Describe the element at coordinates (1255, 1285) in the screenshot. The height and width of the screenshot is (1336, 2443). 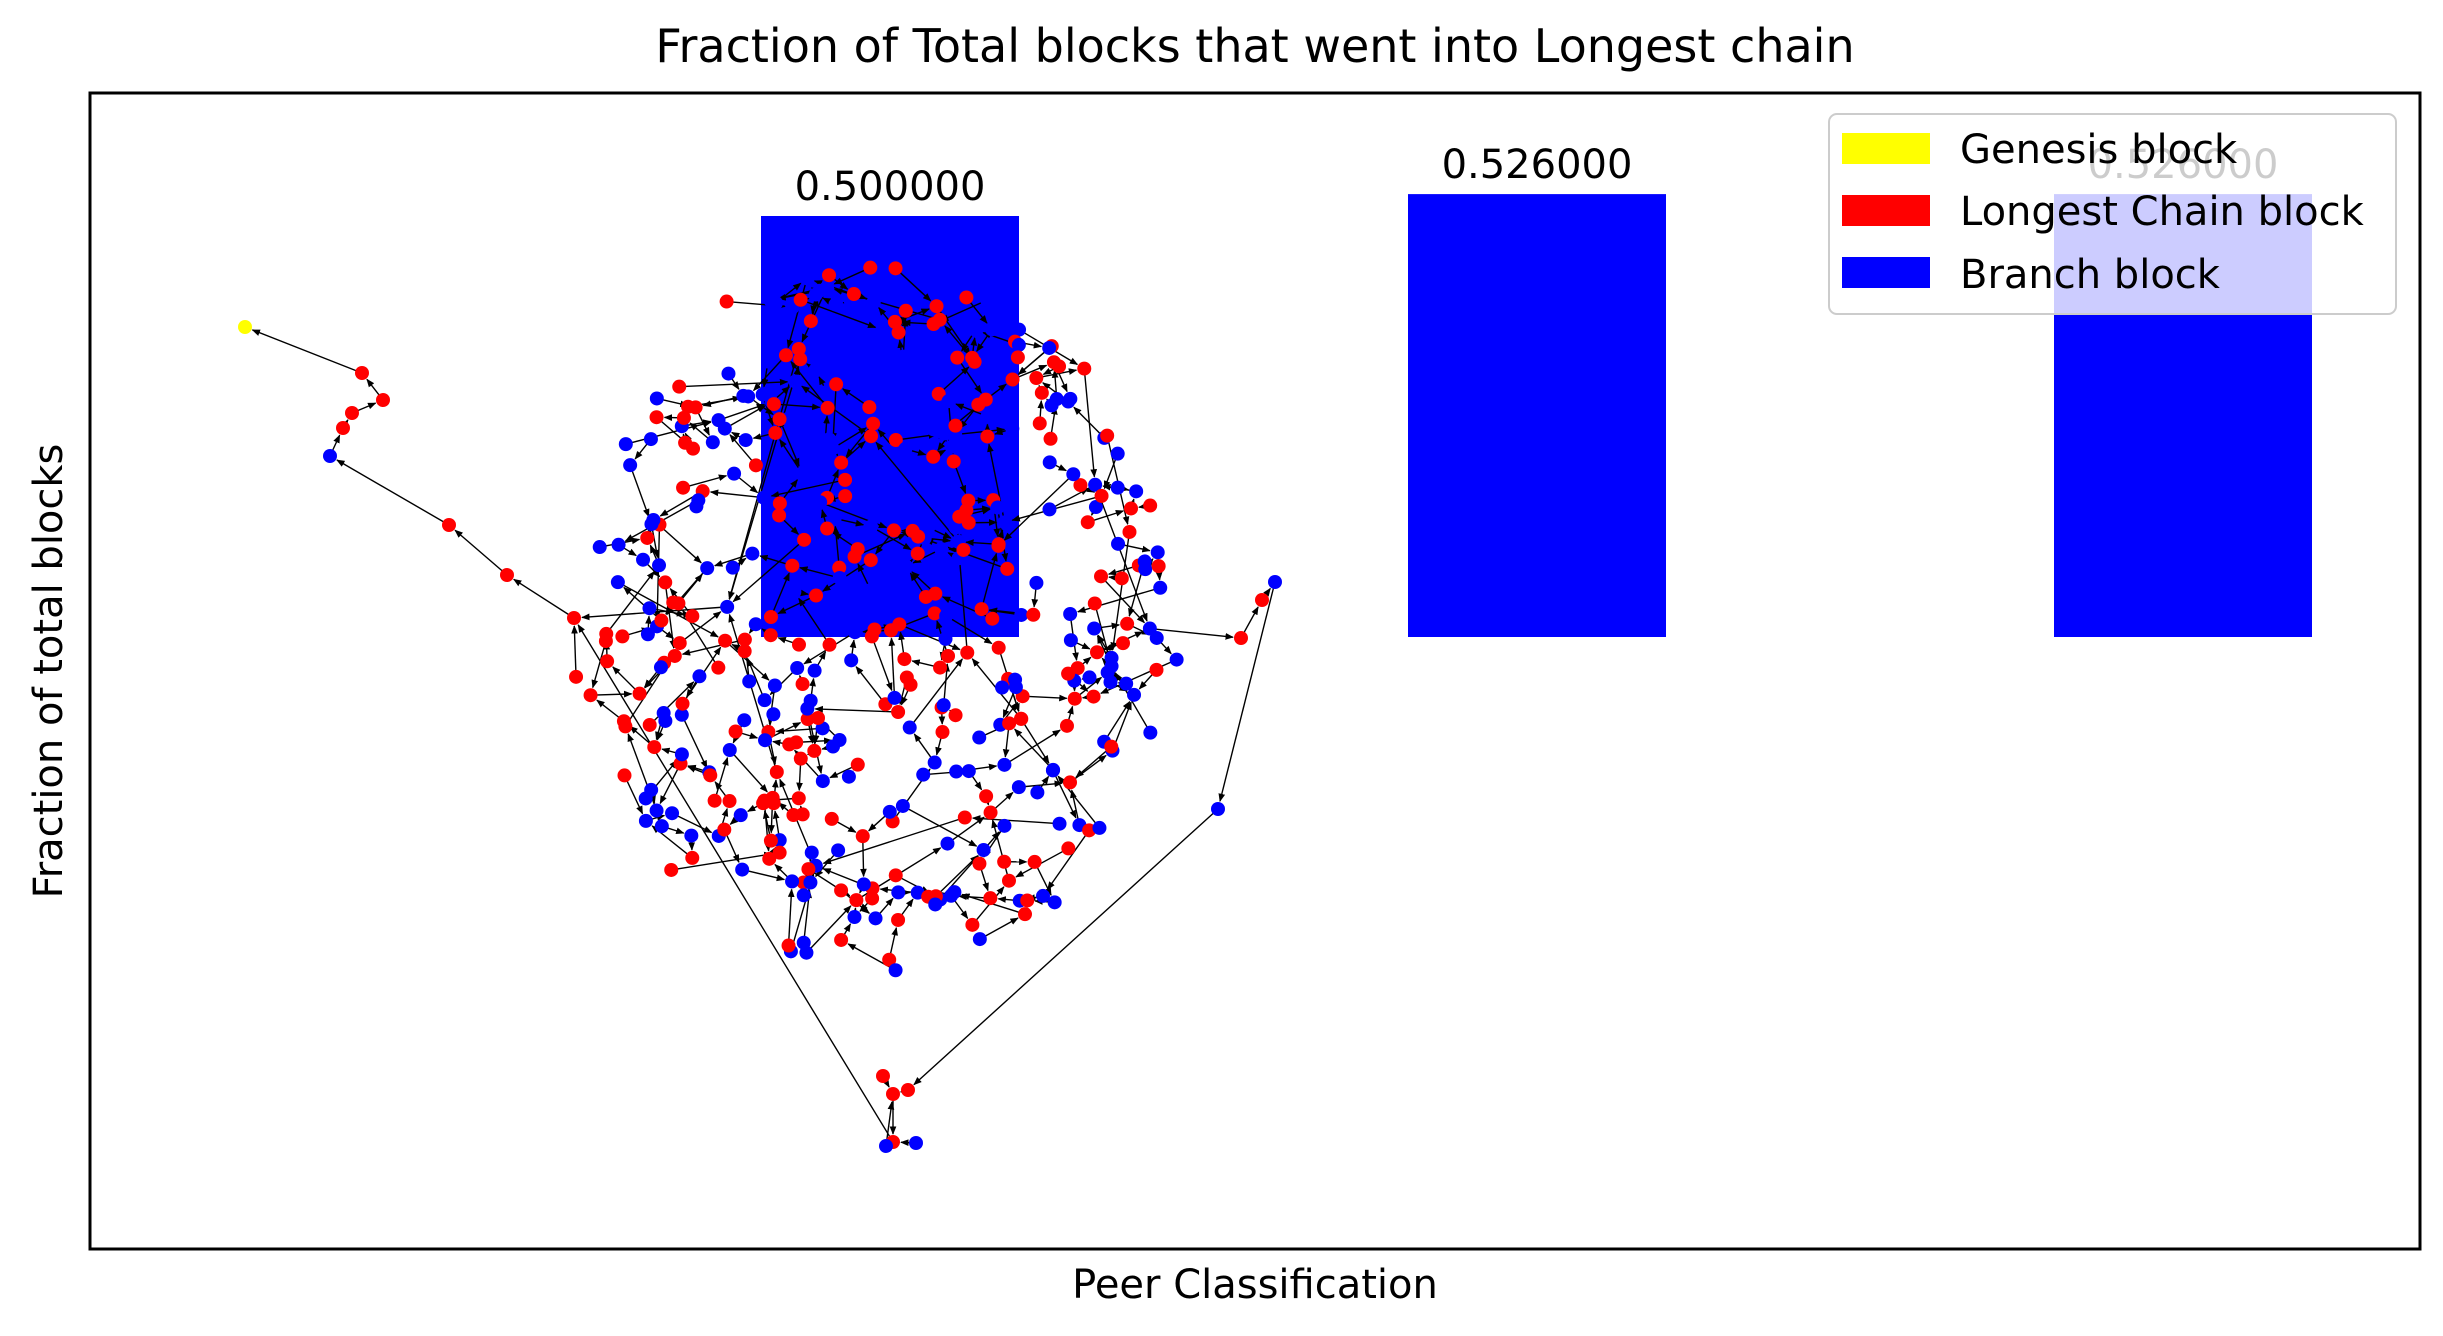
I see `x-axis-label: Peer Classification` at that location.